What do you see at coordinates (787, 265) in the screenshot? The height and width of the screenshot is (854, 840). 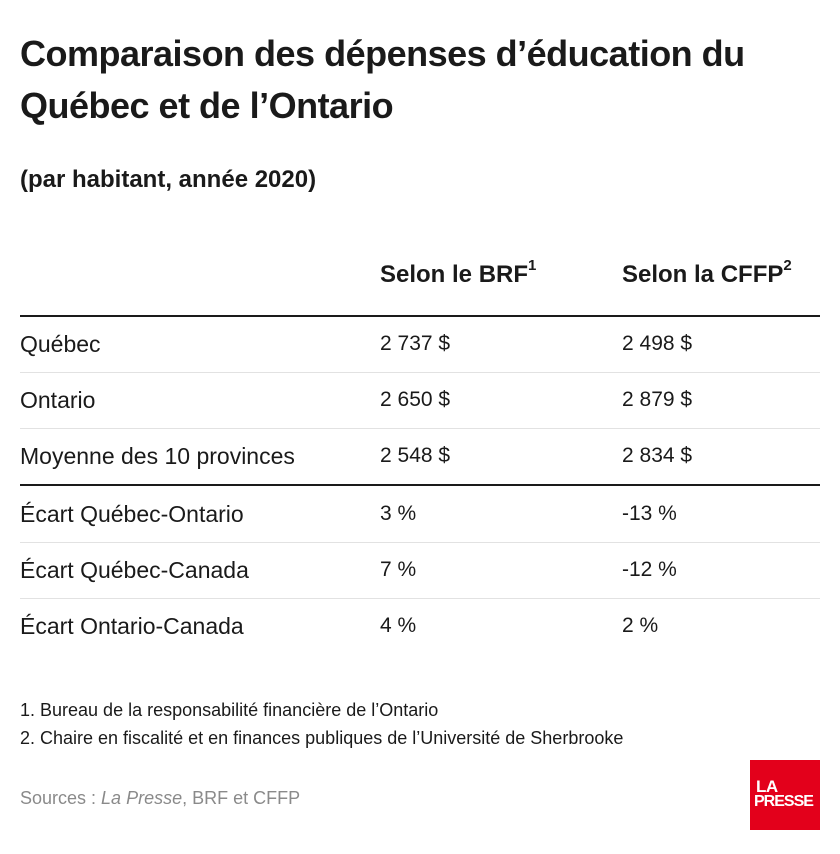 I see `column-header-cffp-footnote: 2` at bounding box center [787, 265].